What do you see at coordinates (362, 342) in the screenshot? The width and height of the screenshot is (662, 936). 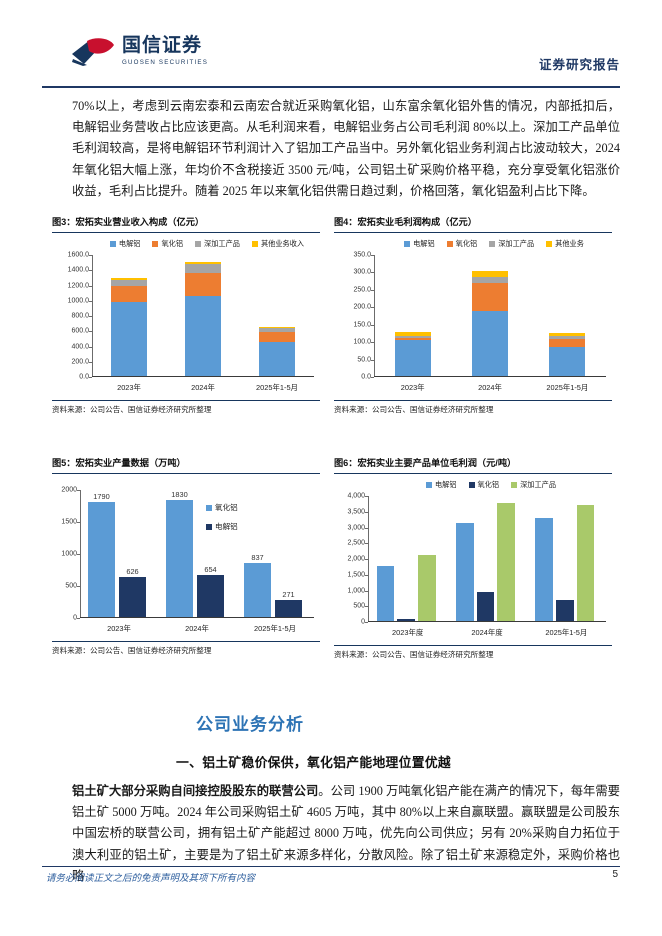 I see `y-tick-label: 100.0` at bounding box center [362, 342].